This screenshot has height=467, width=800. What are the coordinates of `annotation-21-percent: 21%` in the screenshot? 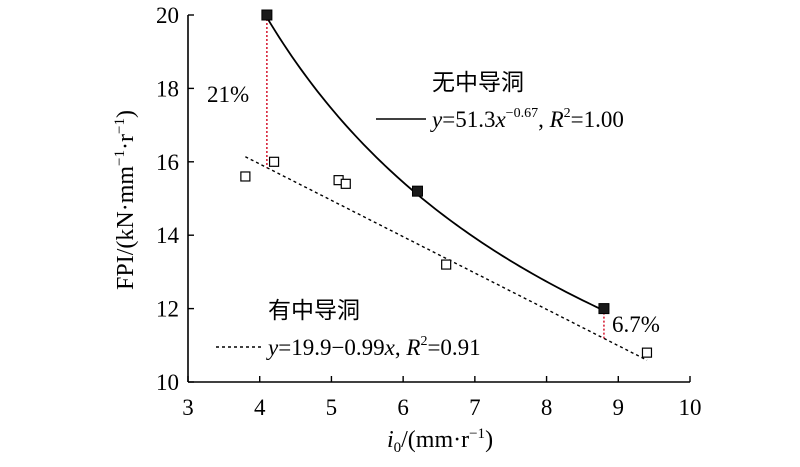 It's located at (228, 94).